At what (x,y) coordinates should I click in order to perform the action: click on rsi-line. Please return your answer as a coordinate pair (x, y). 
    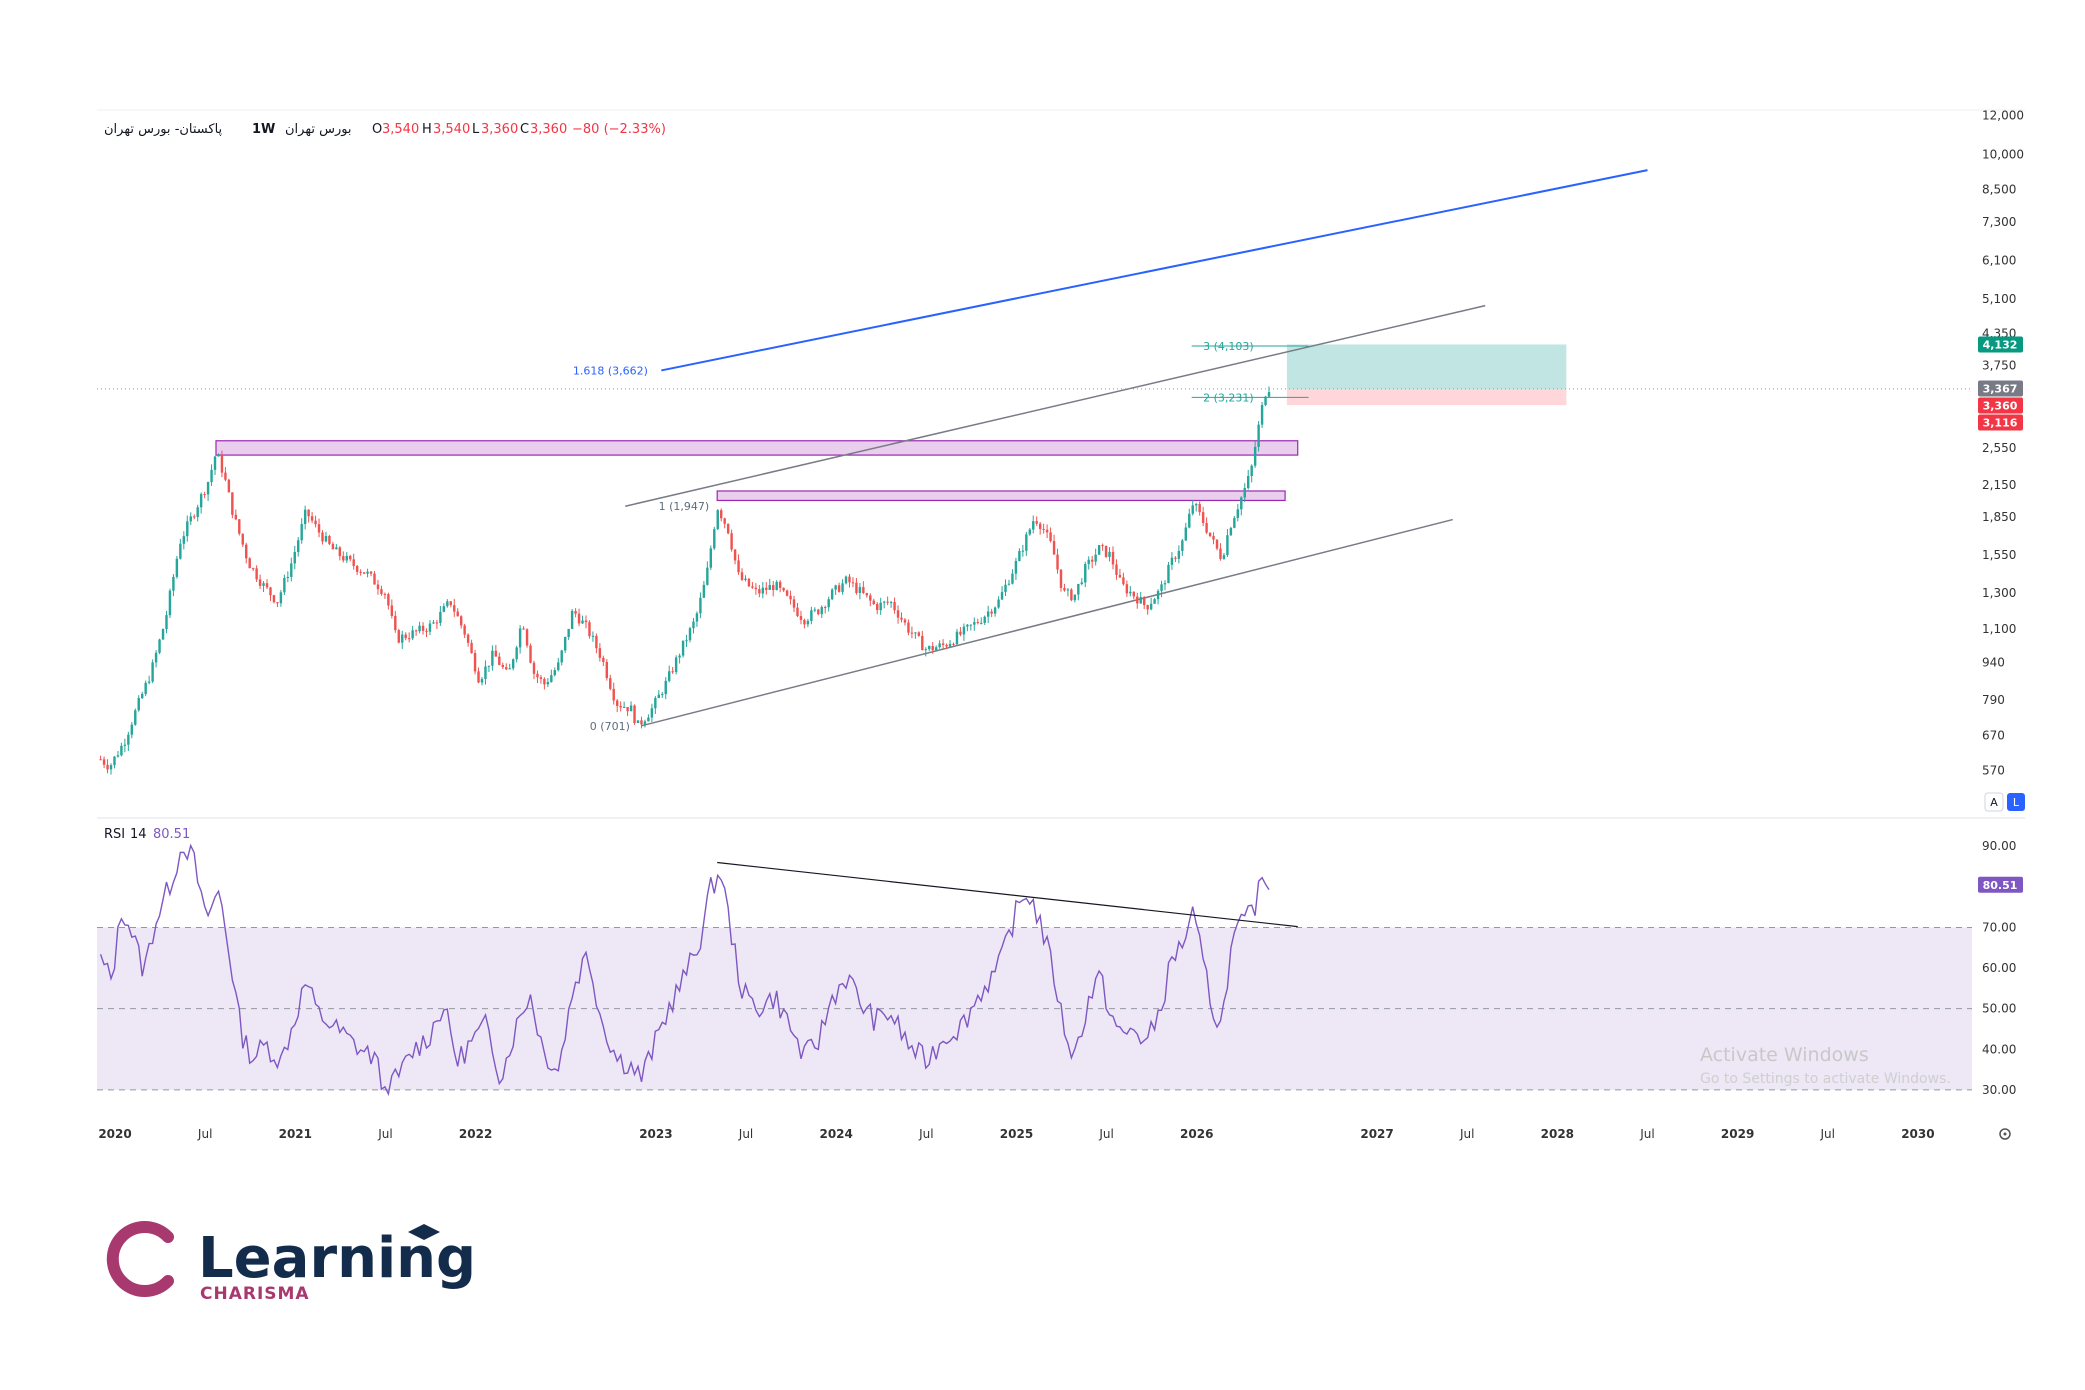
    Looking at the image, I should click on (684, 970).